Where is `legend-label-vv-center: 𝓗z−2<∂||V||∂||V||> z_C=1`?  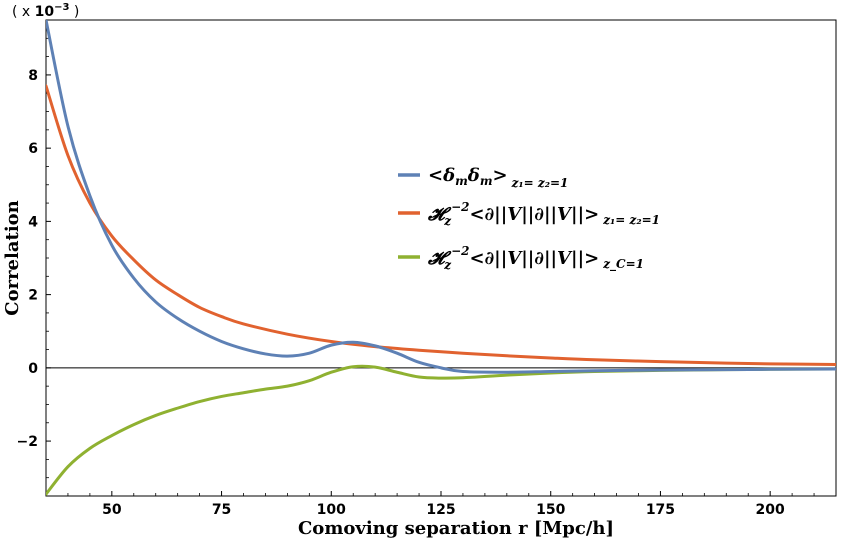 legend-label-vv-center: 𝓗z−2<∂||V||∂||V||> z_C=1 is located at coordinates (535, 258).